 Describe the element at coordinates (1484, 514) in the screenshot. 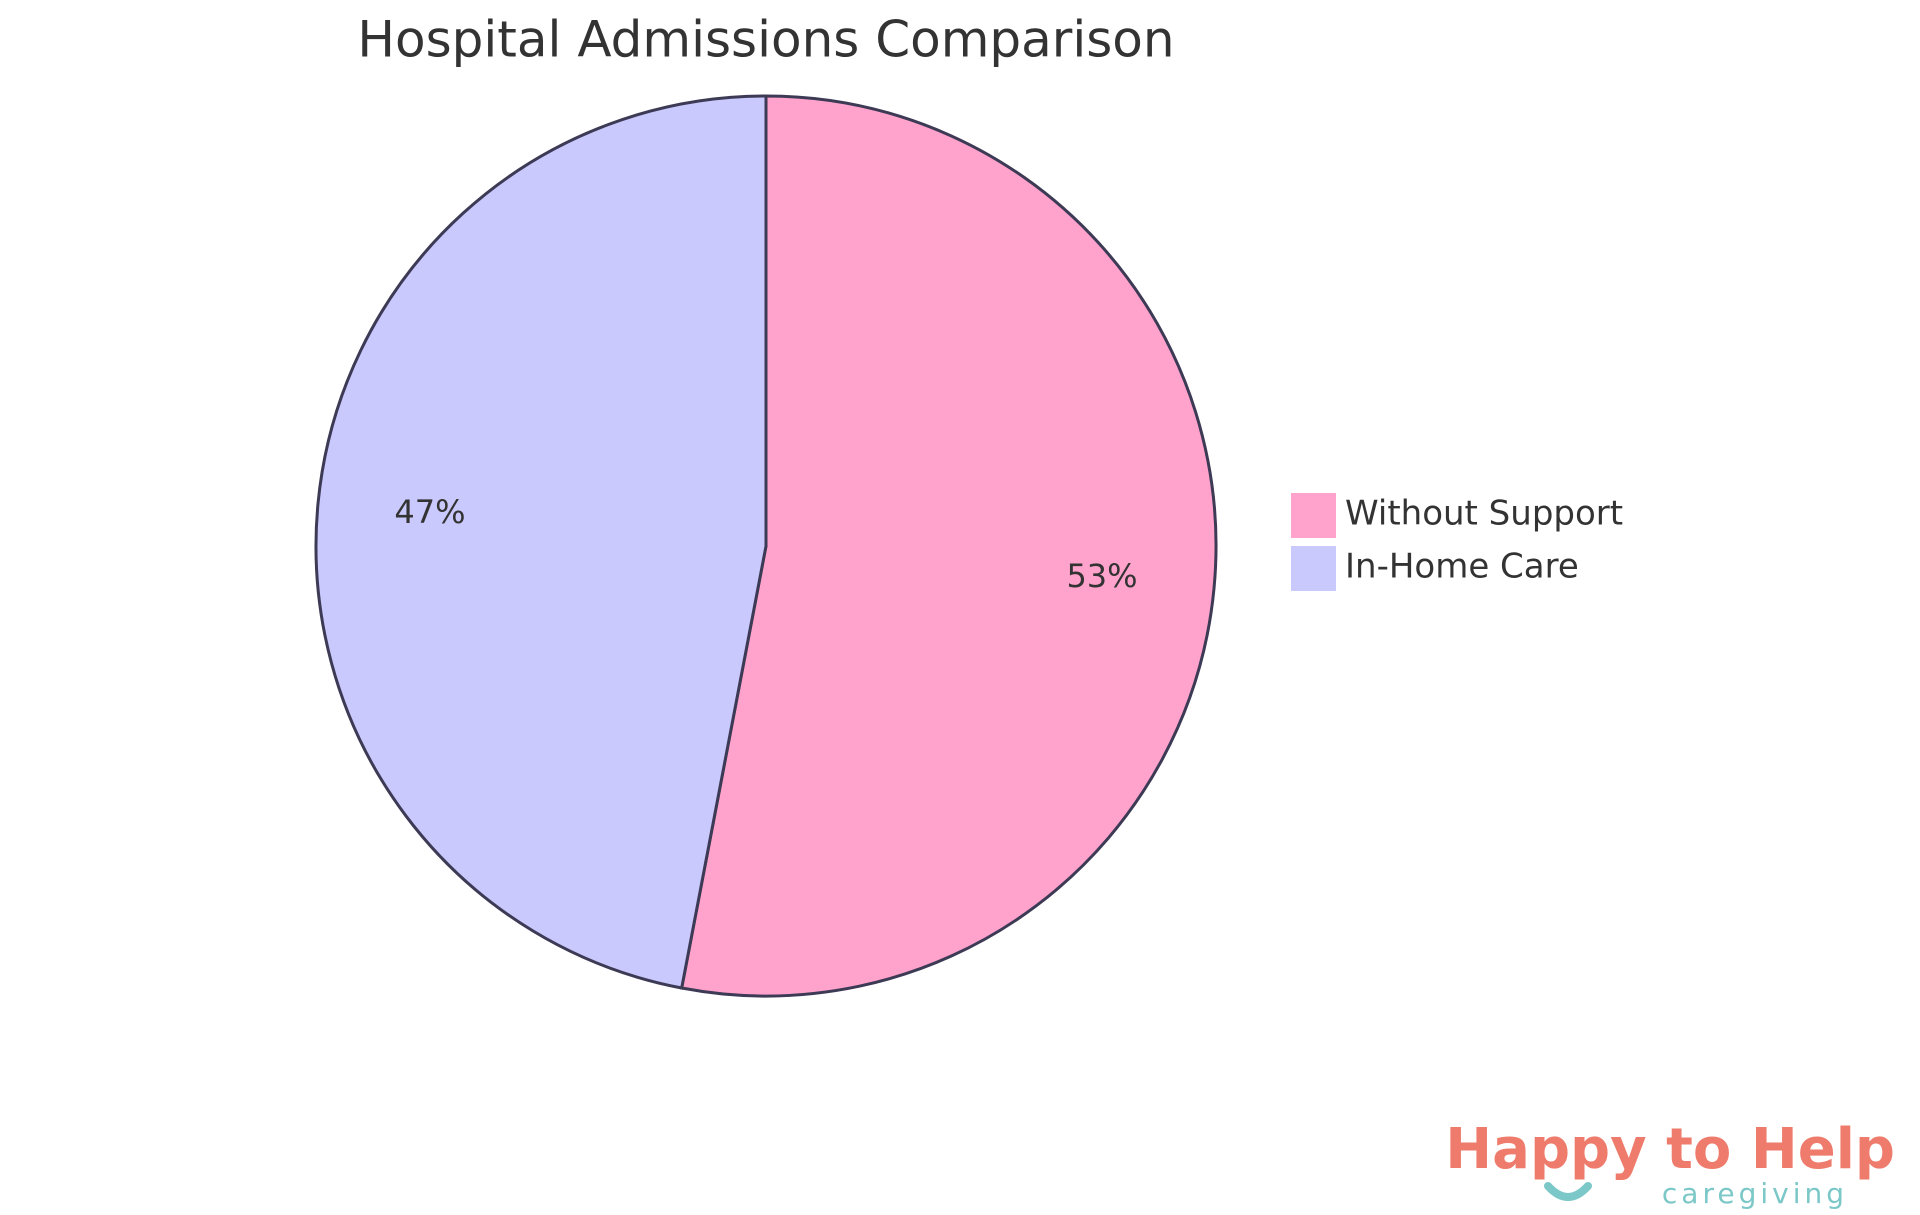

I see `legend-label: Without Support` at that location.